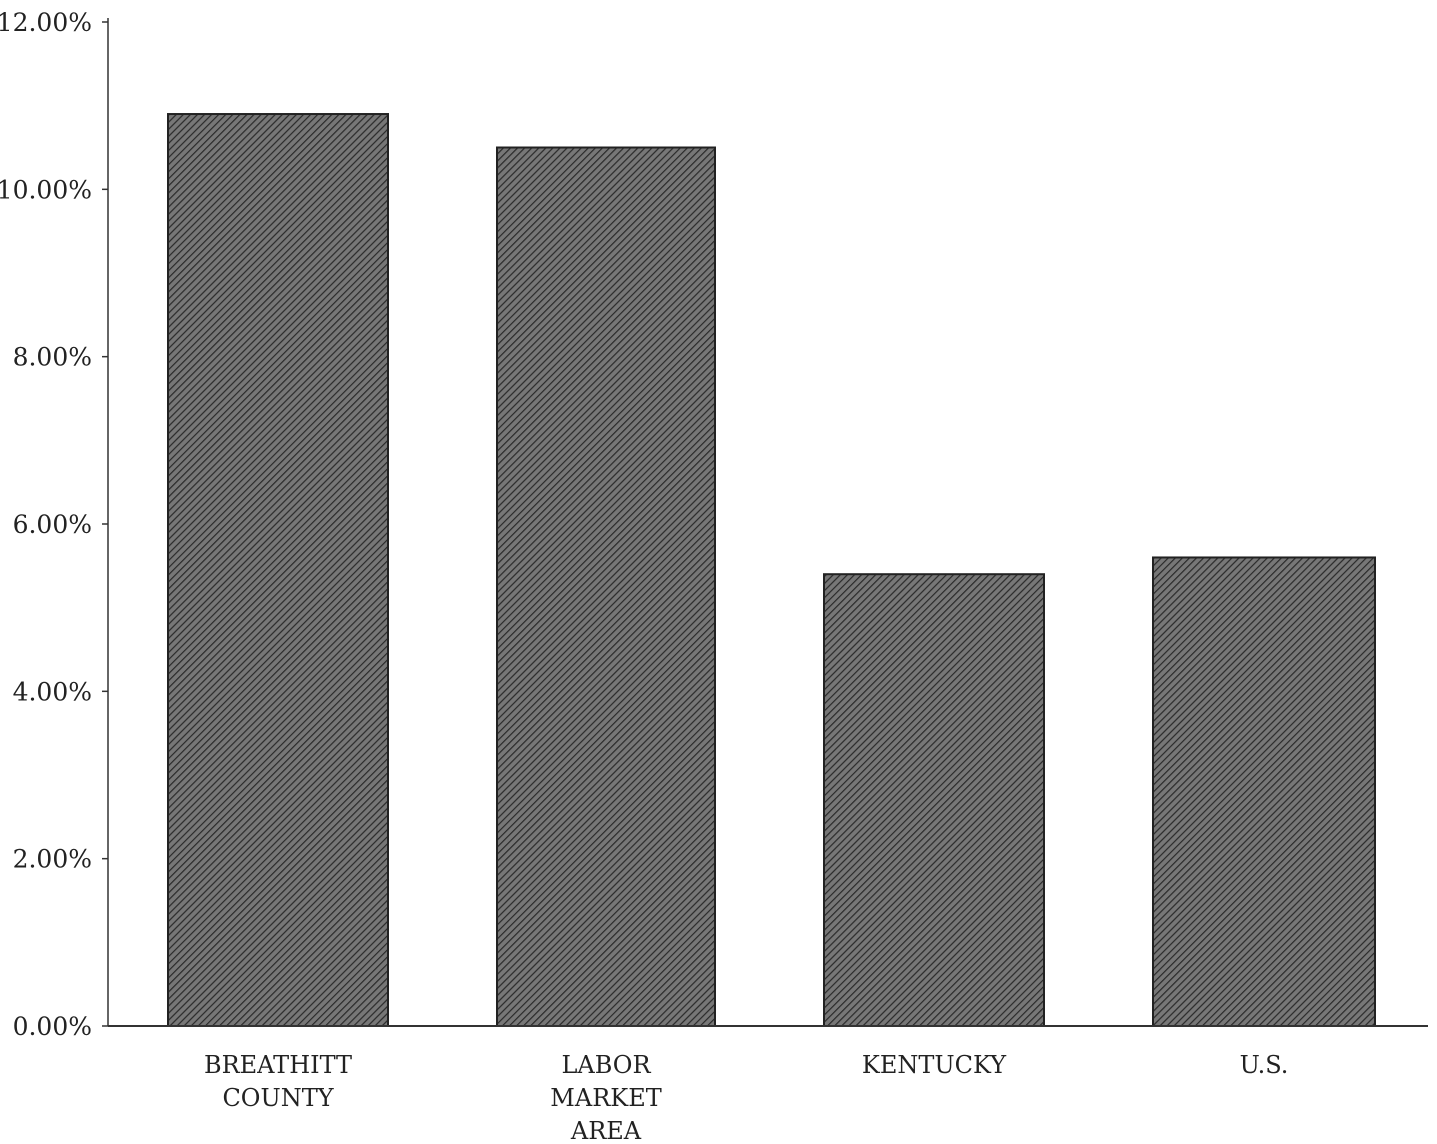  Describe the element at coordinates (278, 1065) in the screenshot. I see `x-category-label-line: BREATHITT` at that location.